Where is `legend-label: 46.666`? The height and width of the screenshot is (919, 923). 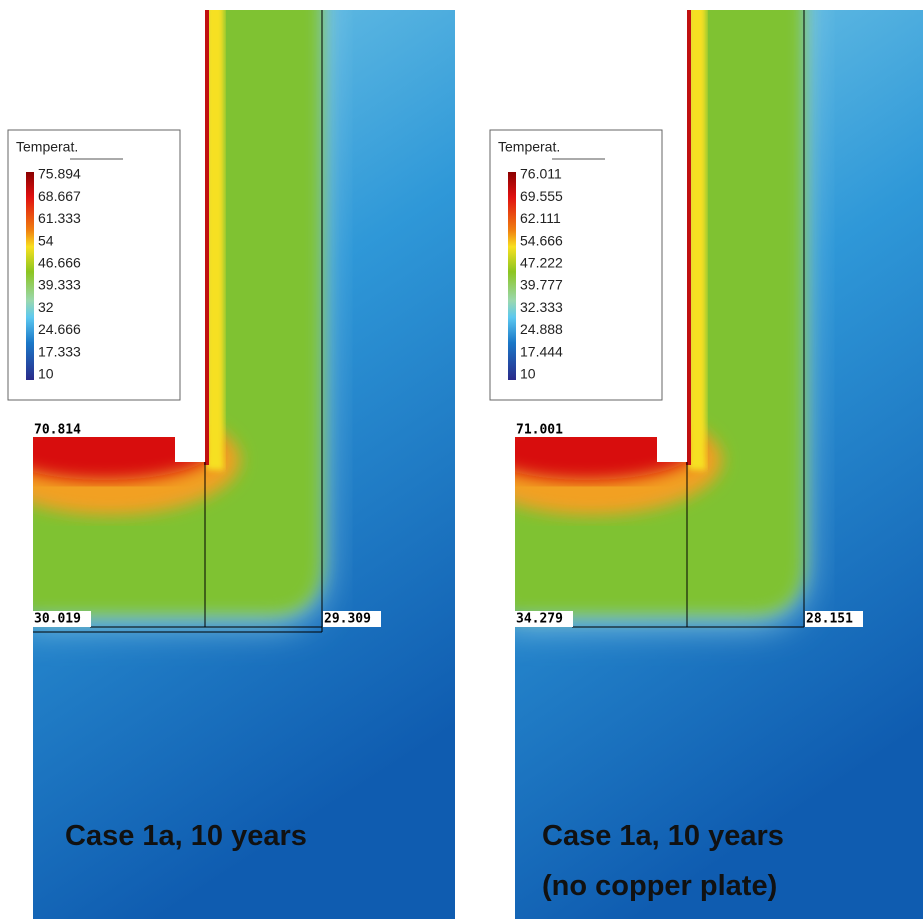
legend-label: 46.666 is located at coordinates (59, 263).